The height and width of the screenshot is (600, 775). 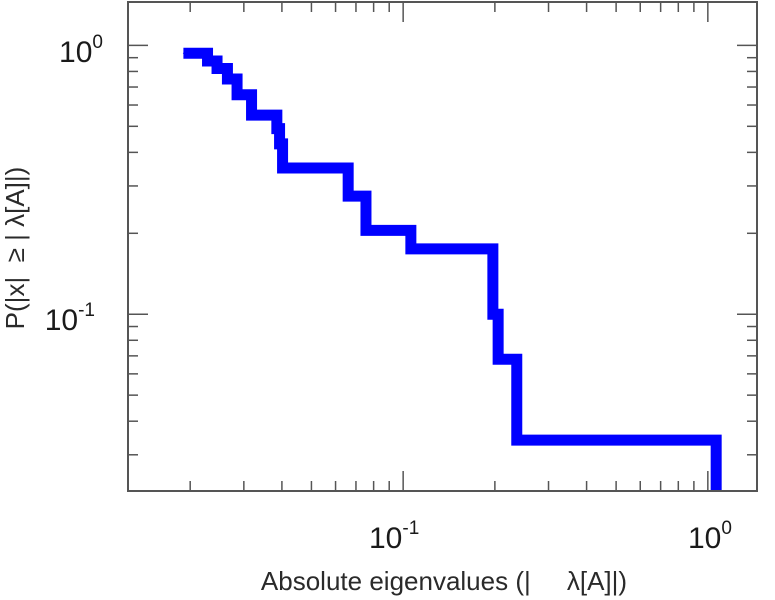 What do you see at coordinates (70, 318) in the screenshot?
I see `y-tick-label-0: 10⁻¹` at bounding box center [70, 318].